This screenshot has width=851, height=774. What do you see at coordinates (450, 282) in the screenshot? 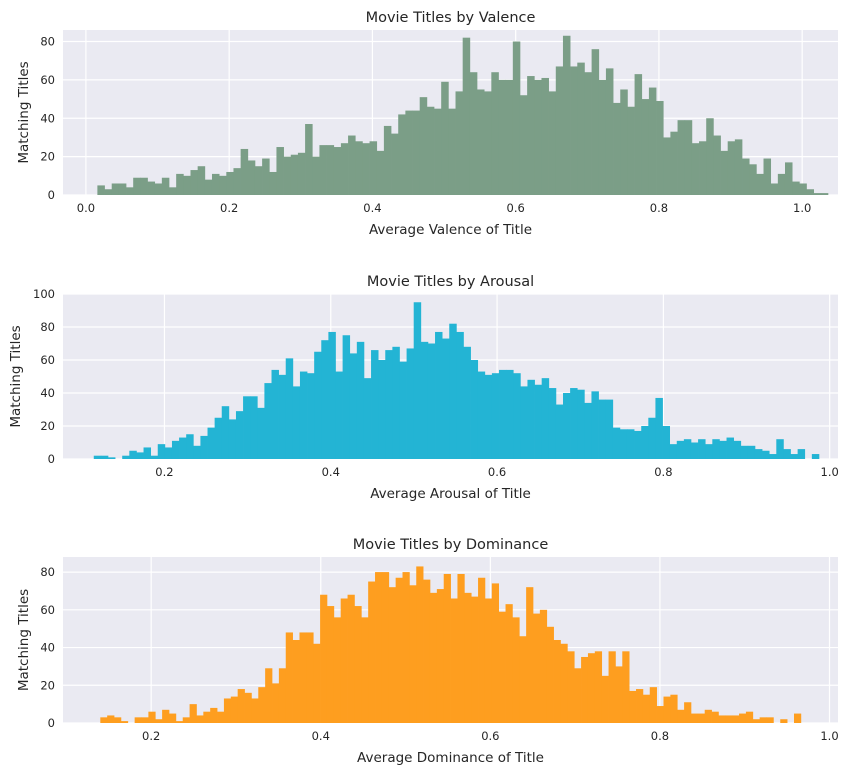
I see `arousal-chart-title: Movie Titles by Arousal` at bounding box center [450, 282].